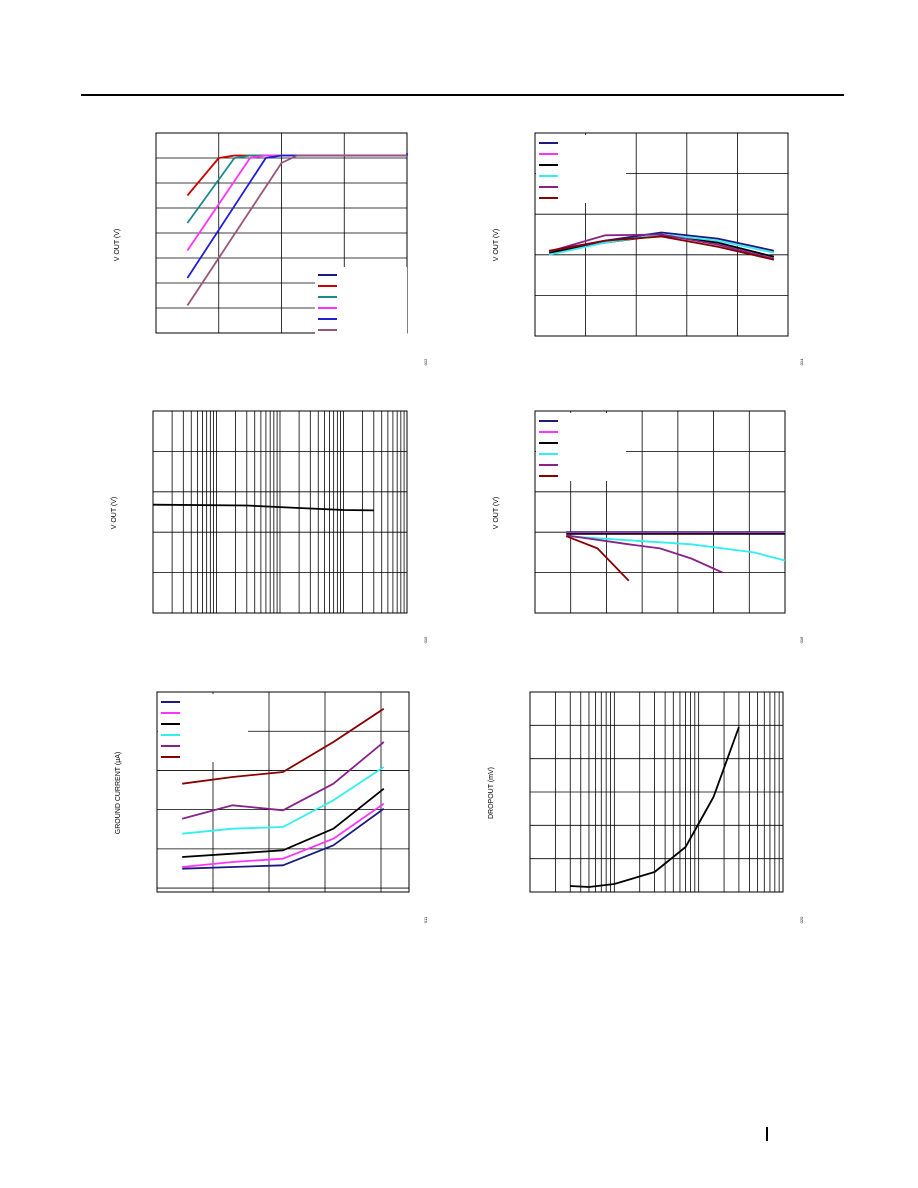  I want to click on figure-id: 011, so click(425, 919).